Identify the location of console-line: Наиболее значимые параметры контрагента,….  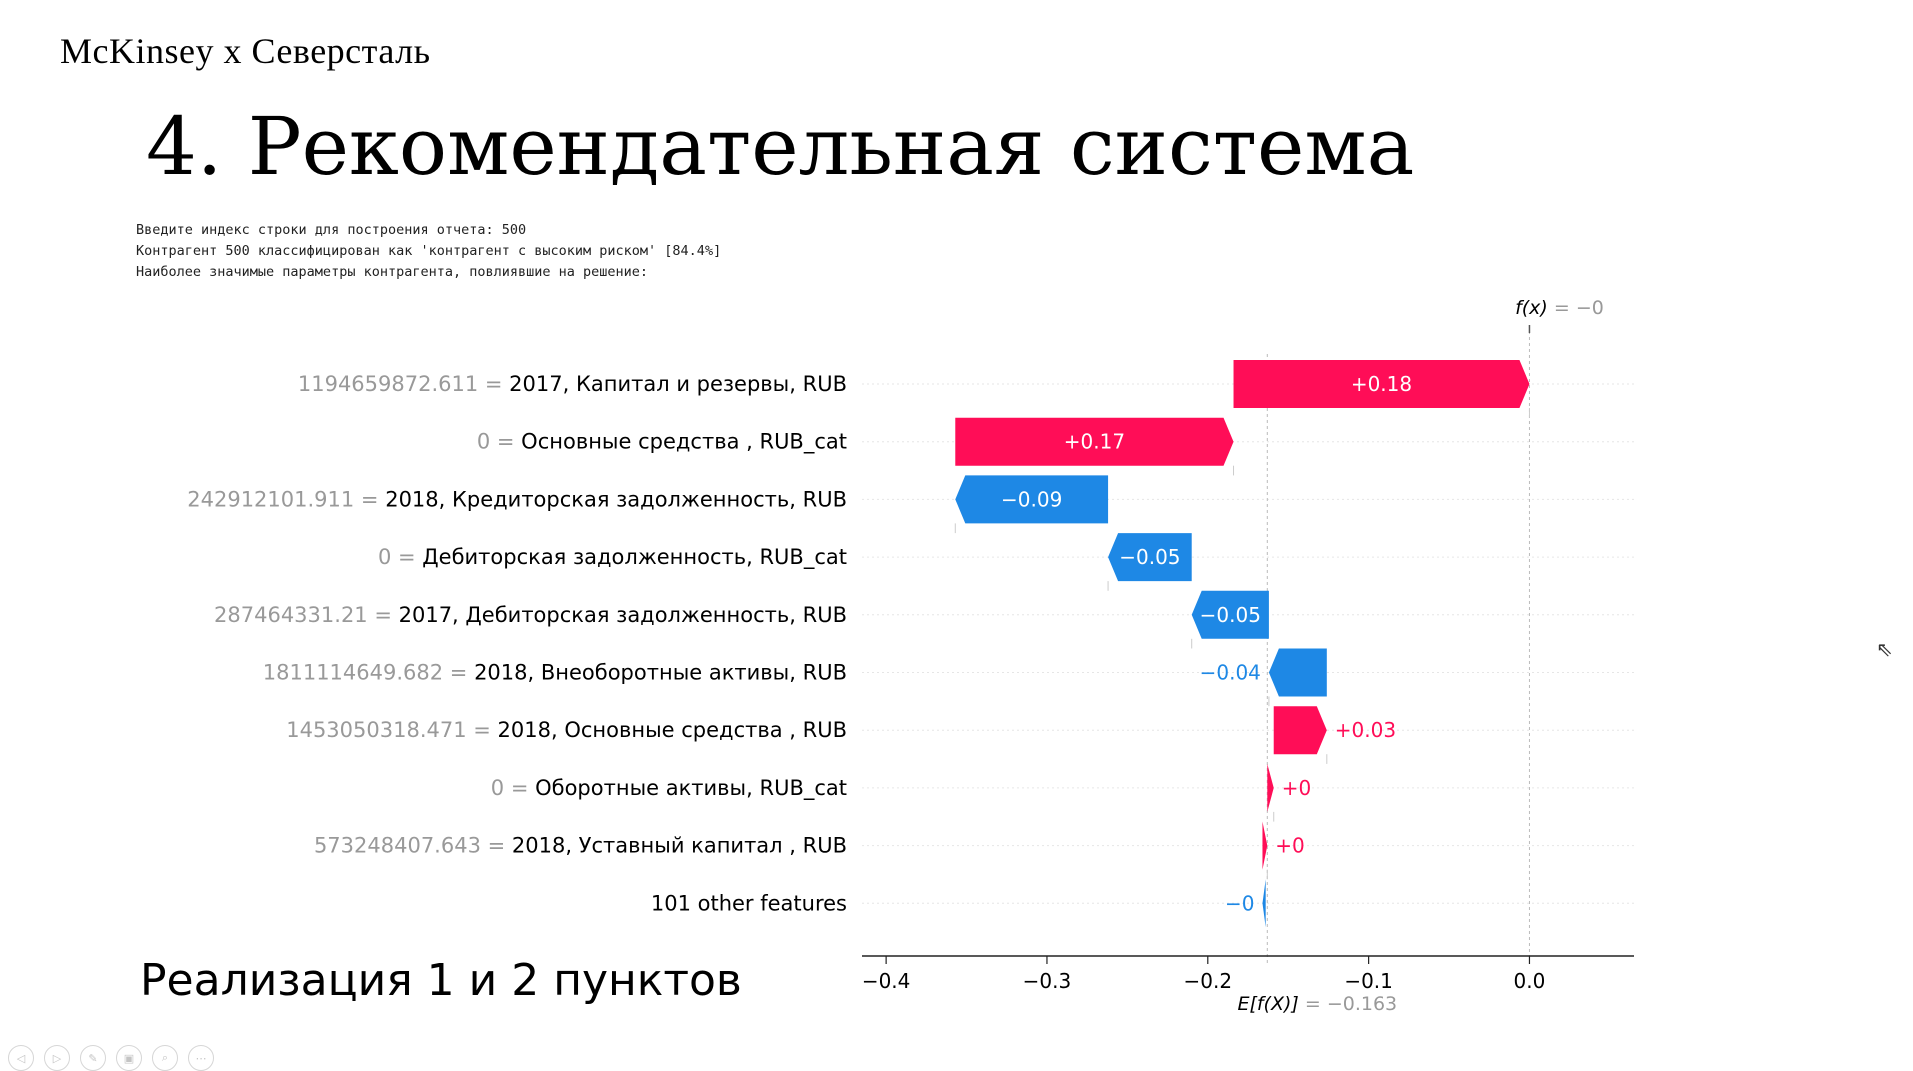
(392, 272).